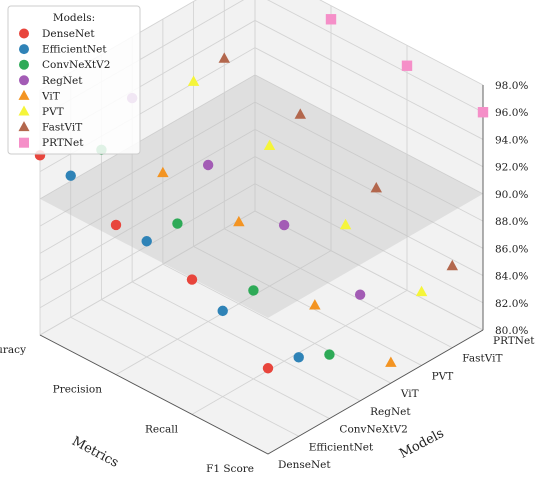 This screenshot has width=550, height=493. What do you see at coordinates (511, 249) in the screenshot?
I see `z-tick-label: 86.0%` at bounding box center [511, 249].